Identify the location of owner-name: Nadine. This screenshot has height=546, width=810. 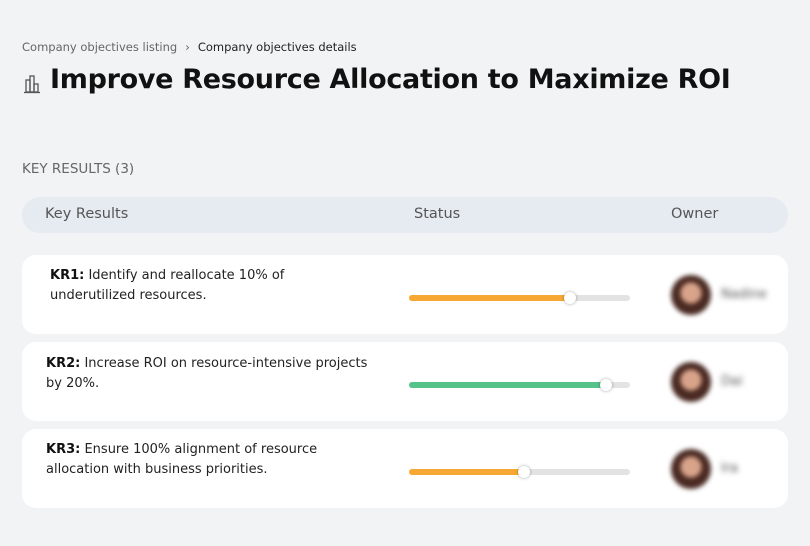
(744, 294).